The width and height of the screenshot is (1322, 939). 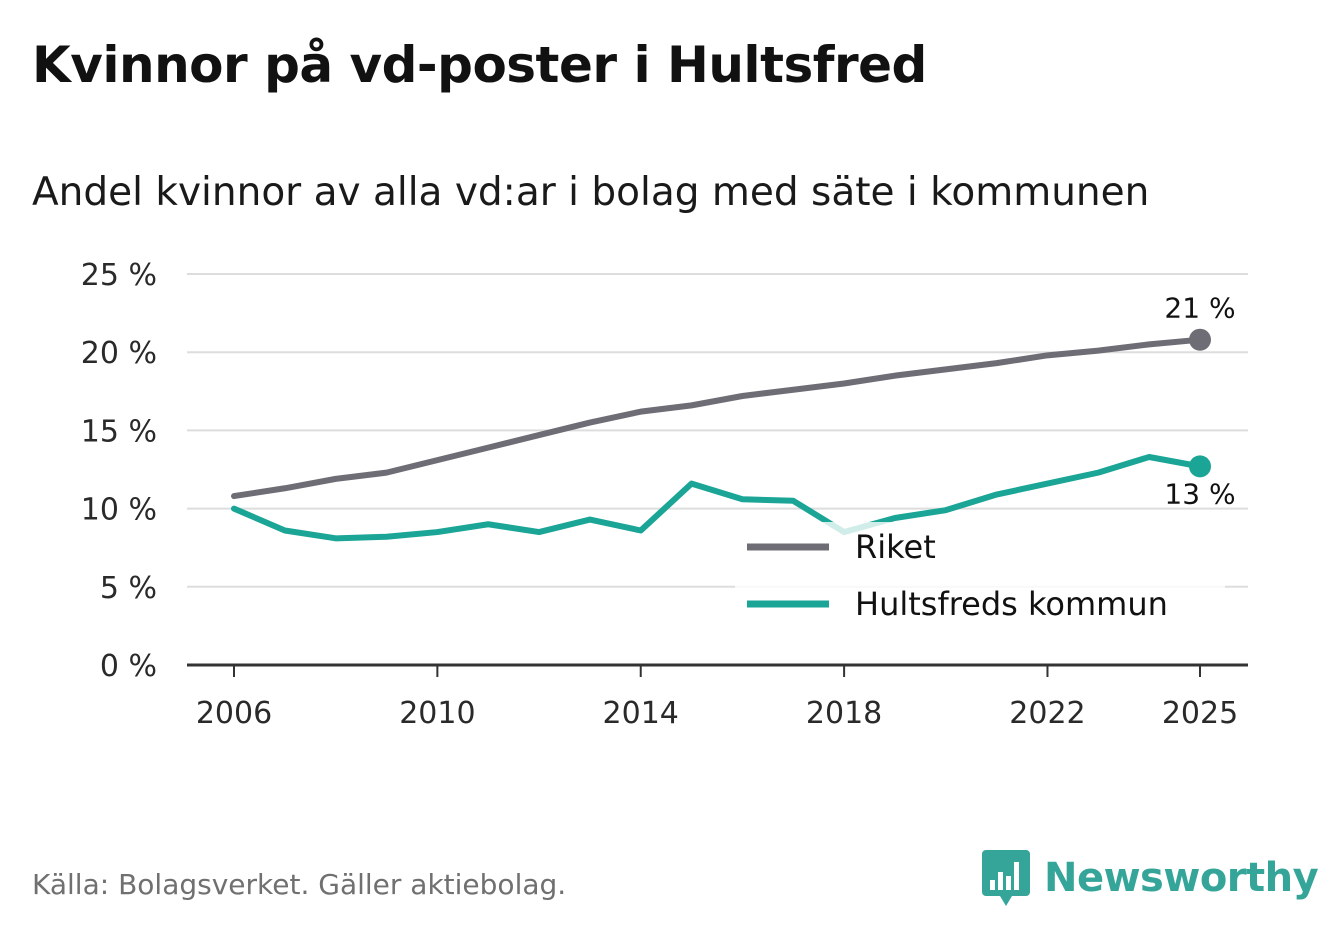 What do you see at coordinates (717, 697) in the screenshot?
I see `x-axis: 2006 2010 2014 2018 2022 2025` at bounding box center [717, 697].